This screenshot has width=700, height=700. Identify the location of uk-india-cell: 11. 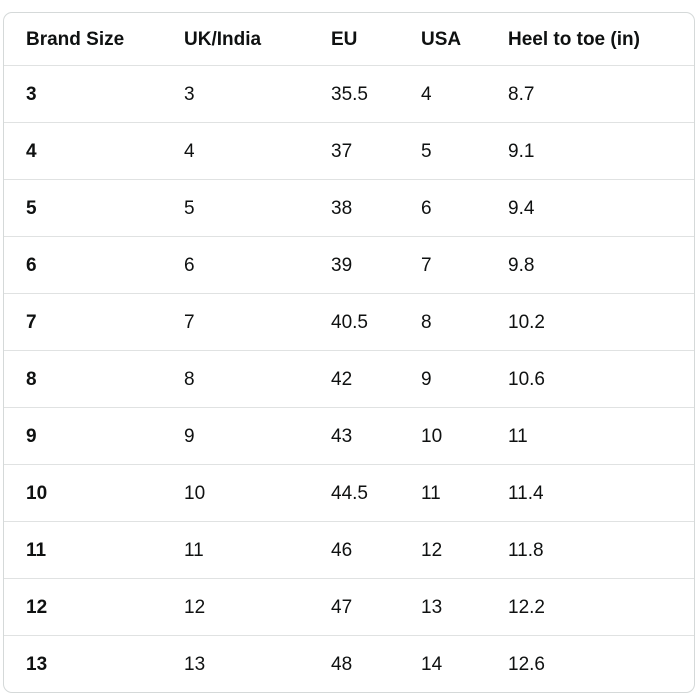
(257, 550).